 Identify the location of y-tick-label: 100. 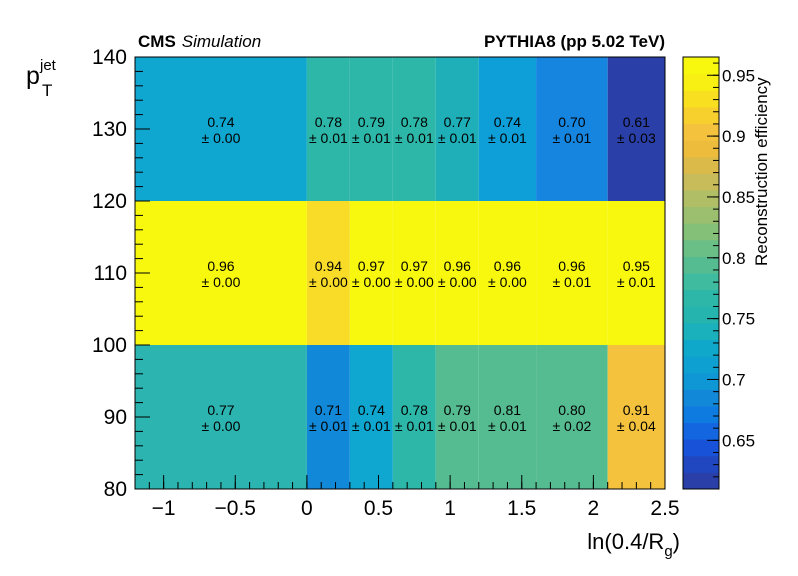
(109, 345).